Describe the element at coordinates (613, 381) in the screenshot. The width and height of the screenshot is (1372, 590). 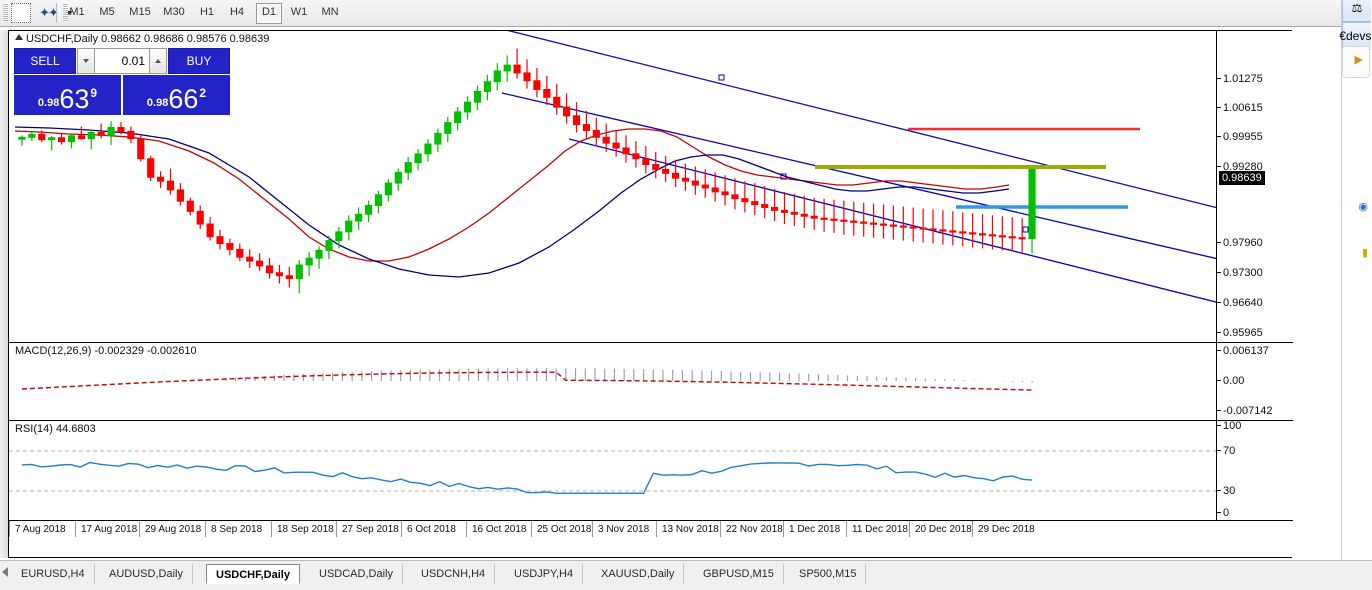
I see `macd-plot` at that location.